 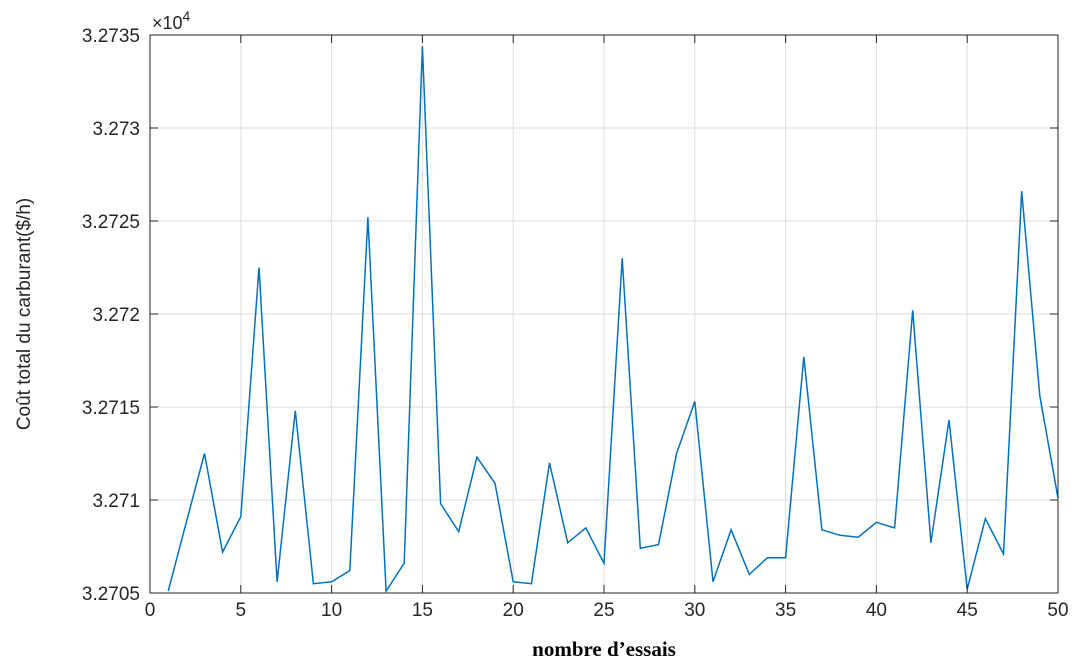 What do you see at coordinates (187, 16) in the screenshot?
I see `y-multiplier-exponent: 4` at bounding box center [187, 16].